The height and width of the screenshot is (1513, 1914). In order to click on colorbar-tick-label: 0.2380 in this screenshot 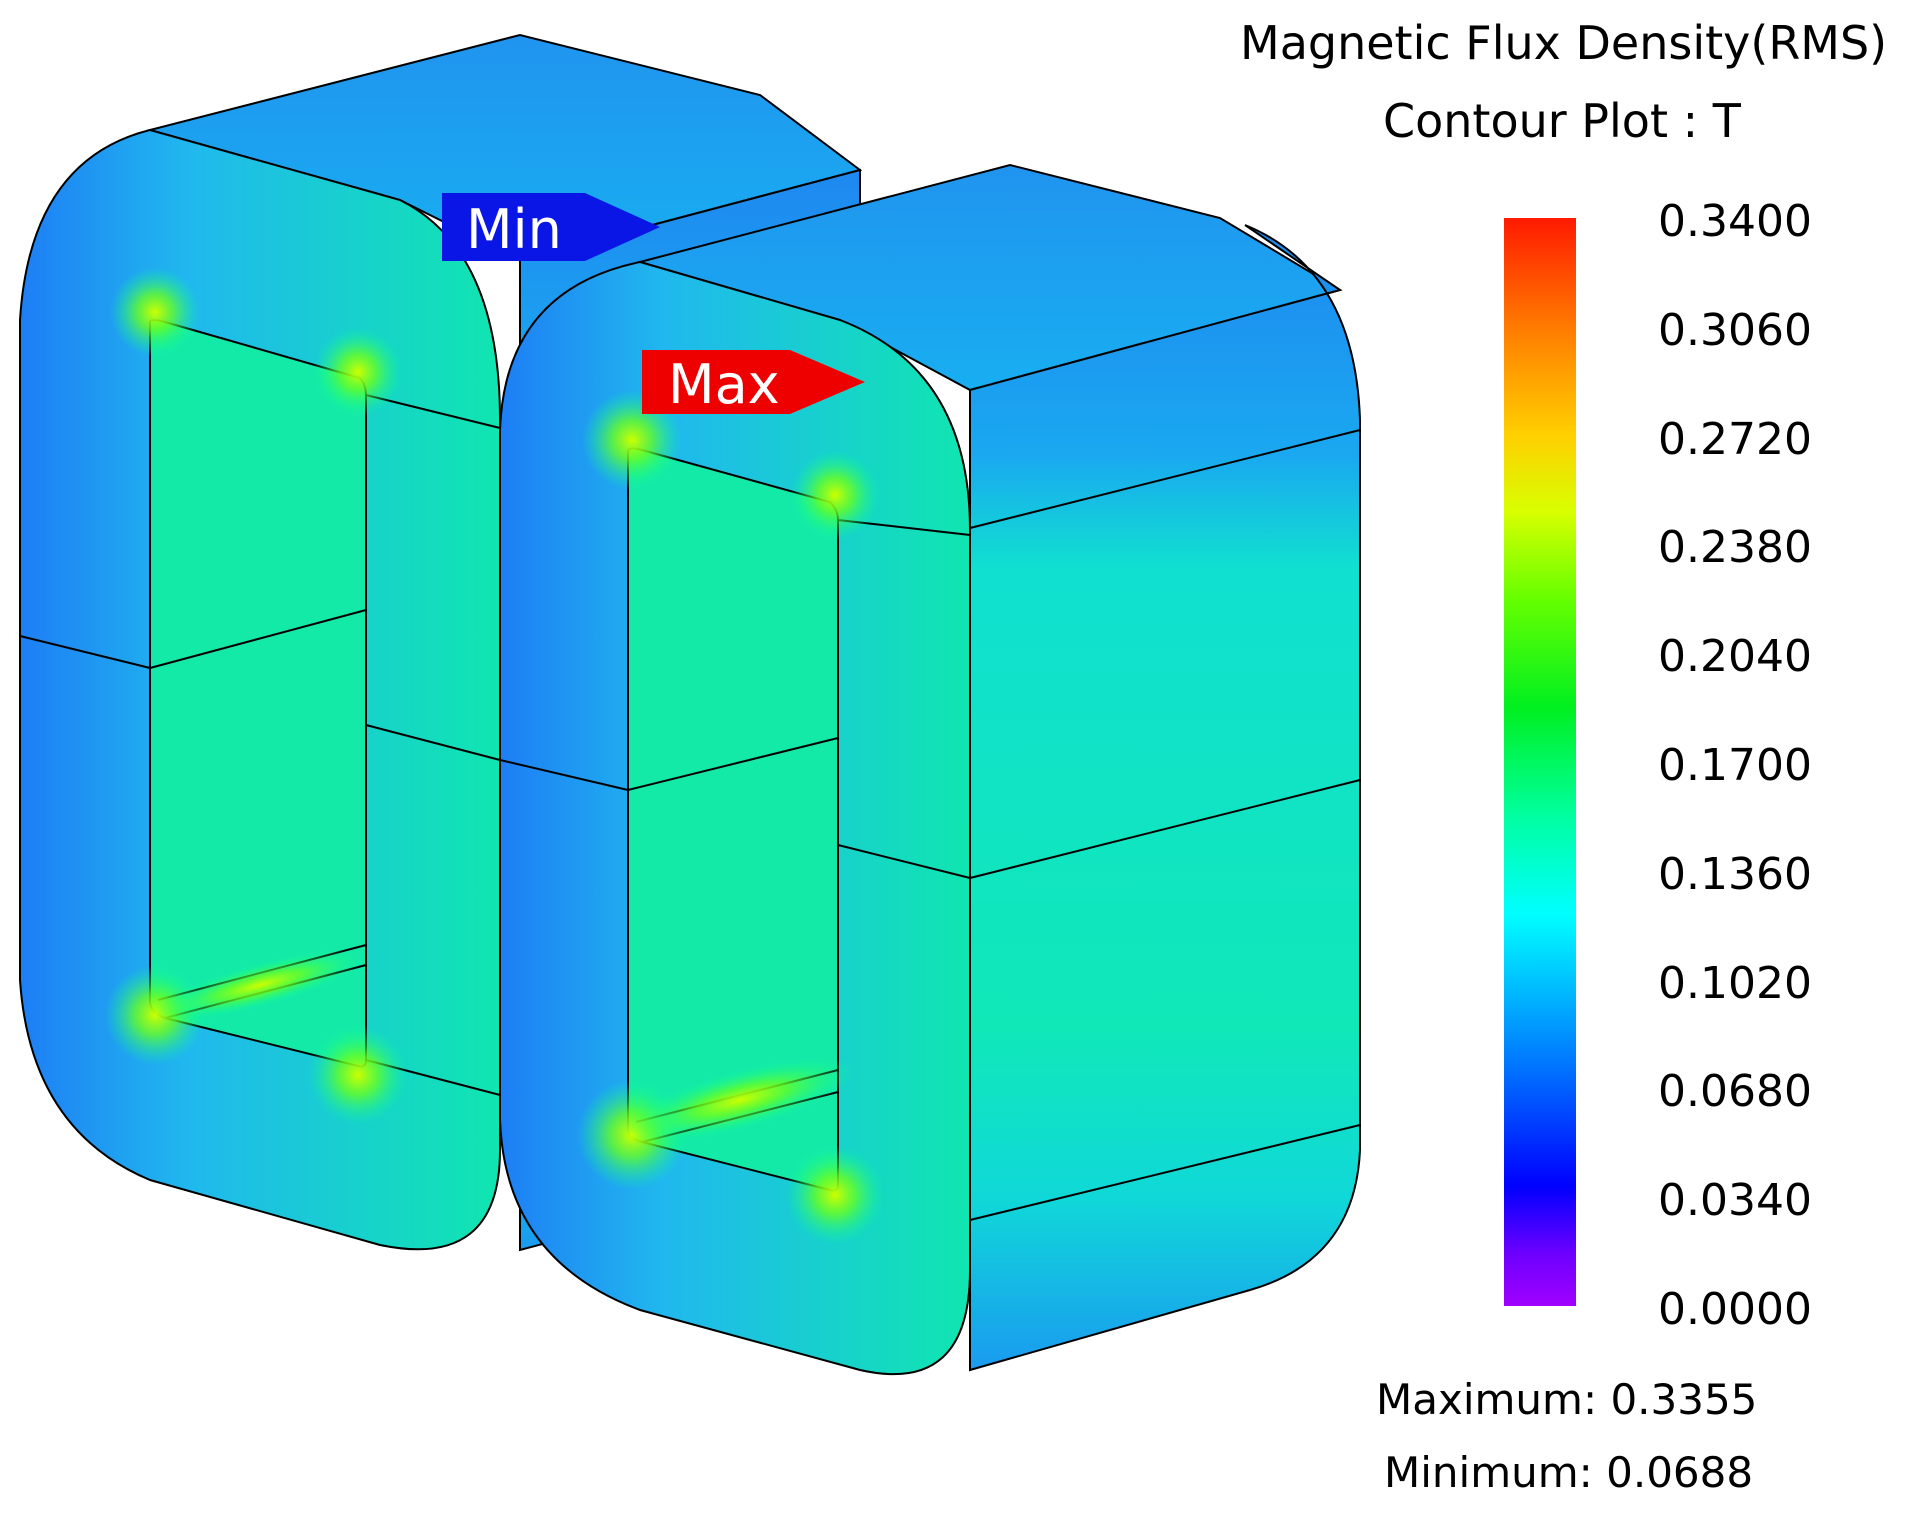, I will do `click(1735, 548)`.